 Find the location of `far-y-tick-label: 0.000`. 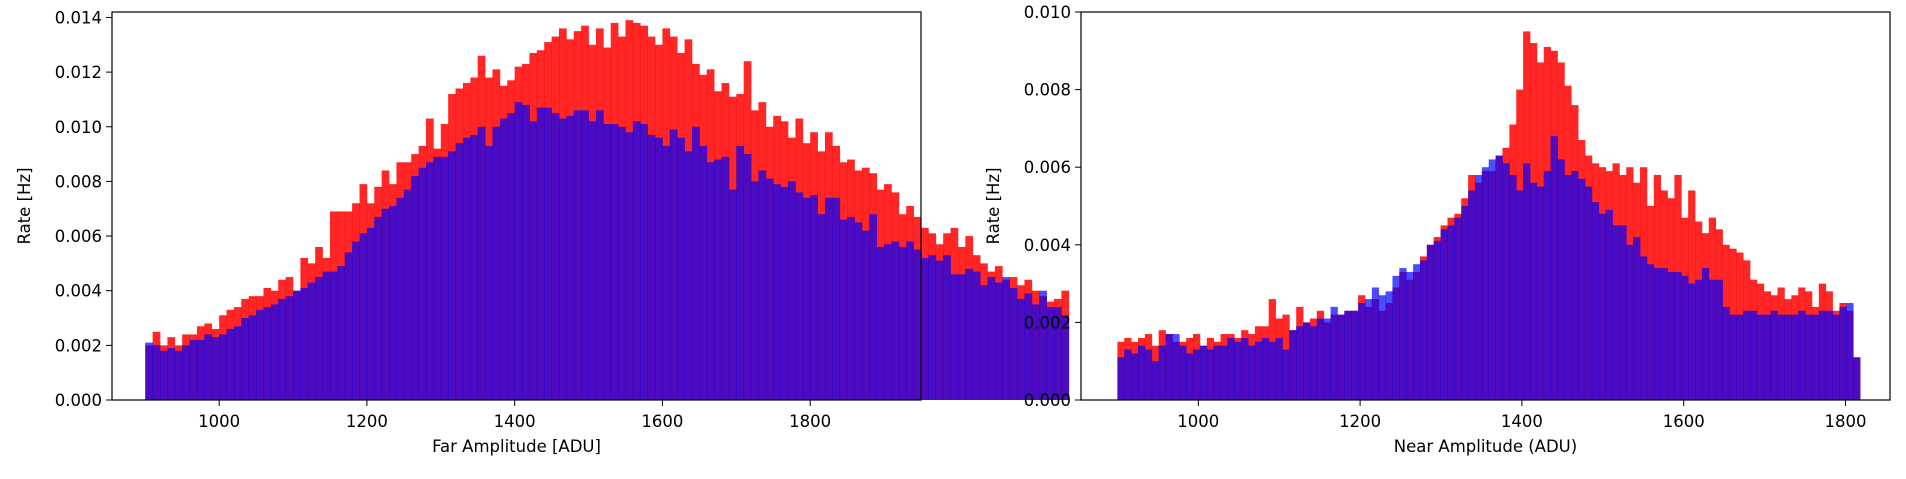

far-y-tick-label: 0.000 is located at coordinates (78, 400).